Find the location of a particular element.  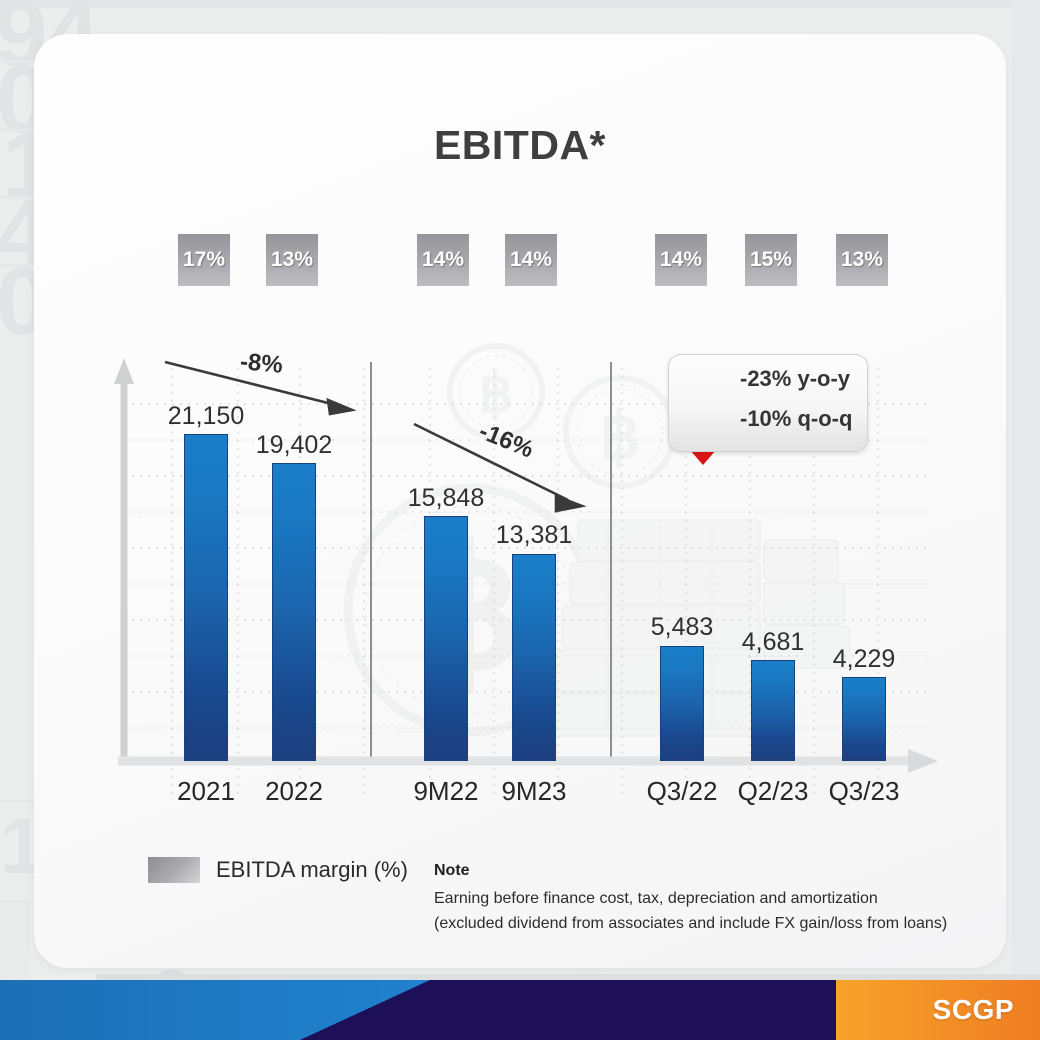

bar-2021 is located at coordinates (206, 597).